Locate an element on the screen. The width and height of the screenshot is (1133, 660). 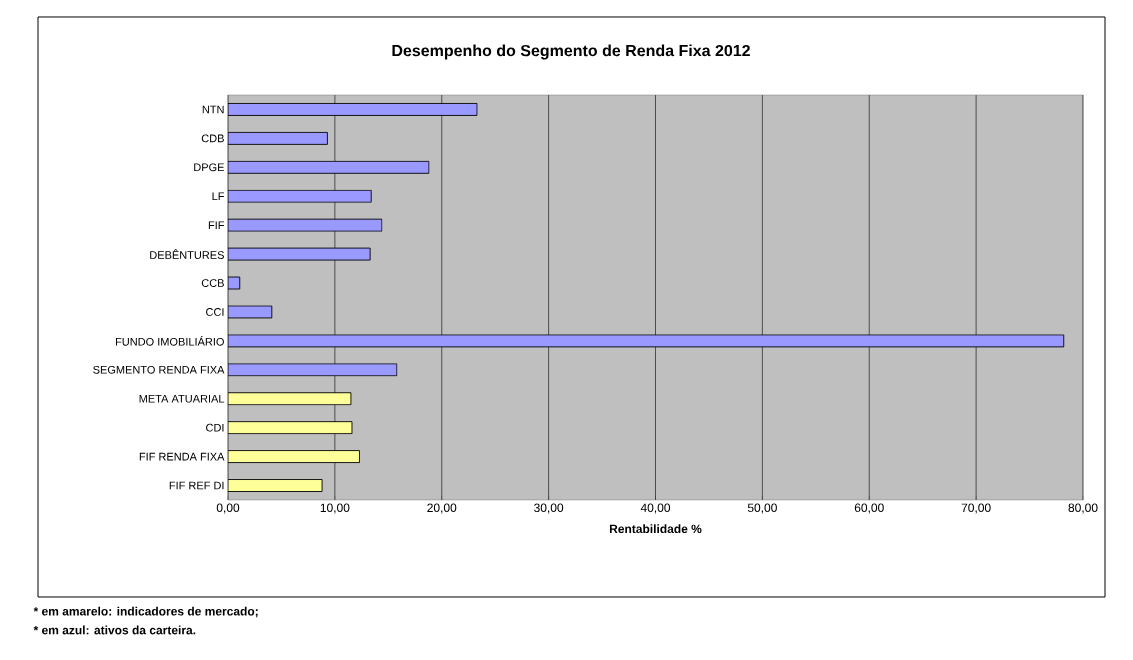
text: * em amarelo: indicadores de mercado; is located at coordinates (145, 612).